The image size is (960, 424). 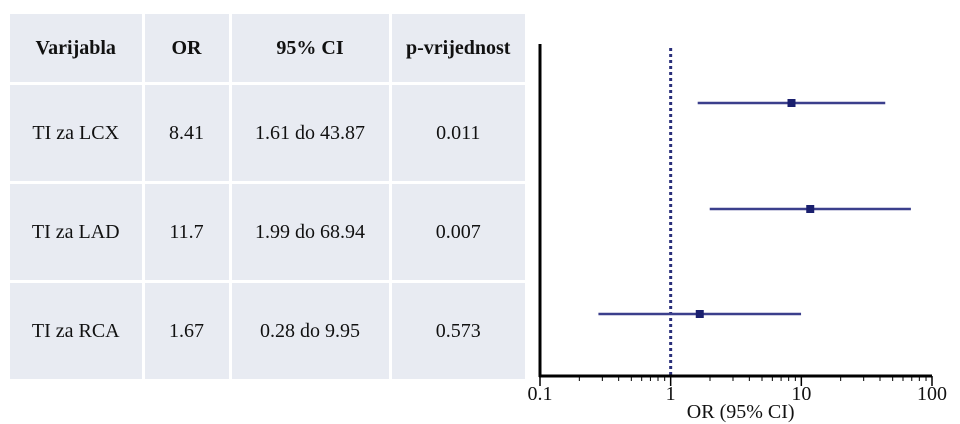 What do you see at coordinates (932, 394) in the screenshot?
I see `x-tick-label: 100` at bounding box center [932, 394].